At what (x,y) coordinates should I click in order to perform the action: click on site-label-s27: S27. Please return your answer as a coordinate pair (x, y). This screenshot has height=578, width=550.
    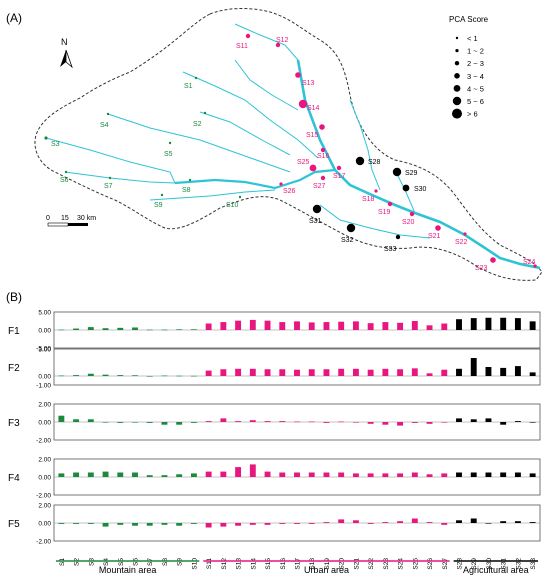
    Looking at the image, I should click on (319, 186).